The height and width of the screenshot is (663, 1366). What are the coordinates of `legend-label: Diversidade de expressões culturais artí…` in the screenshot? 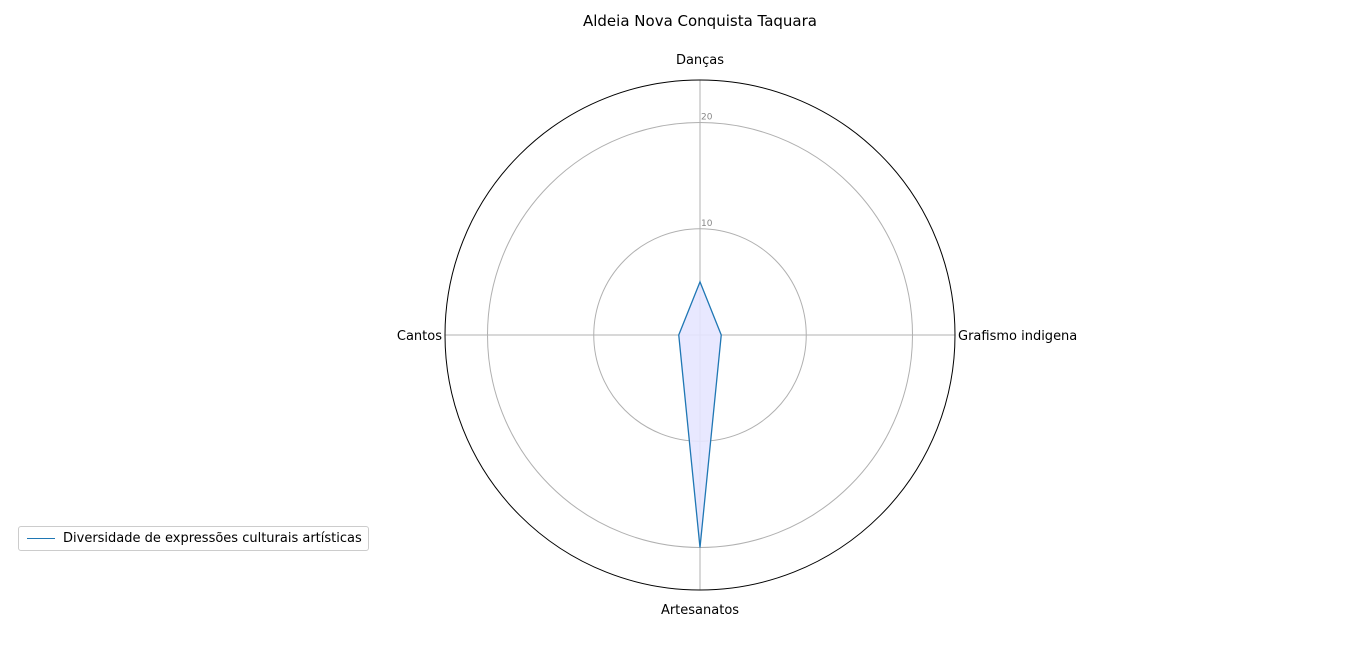 It's located at (212, 538).